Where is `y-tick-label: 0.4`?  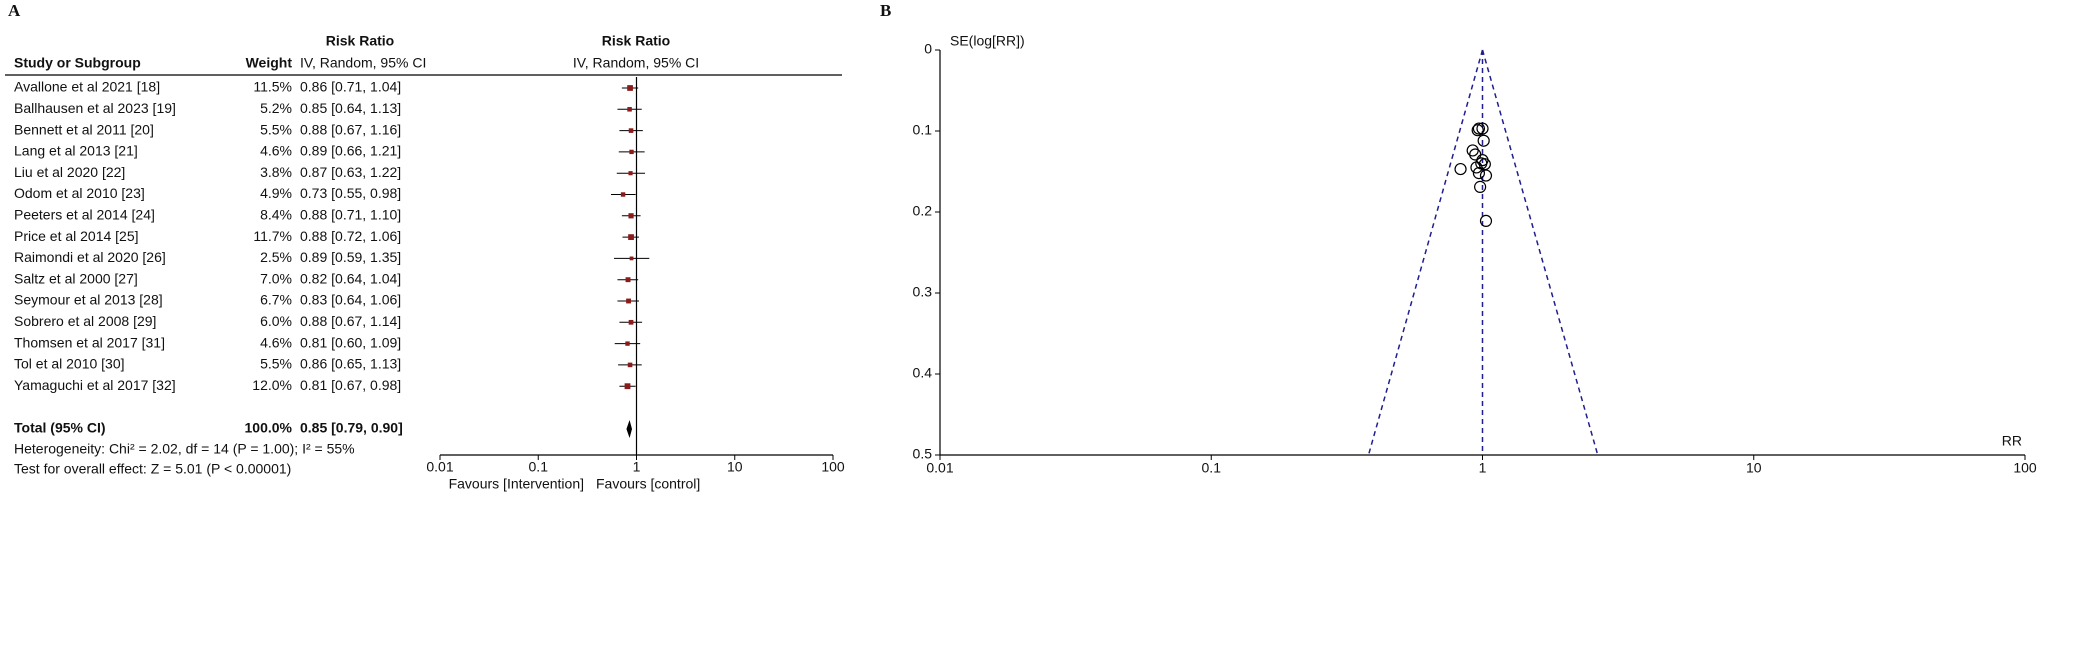 y-tick-label: 0.4 is located at coordinates (923, 373).